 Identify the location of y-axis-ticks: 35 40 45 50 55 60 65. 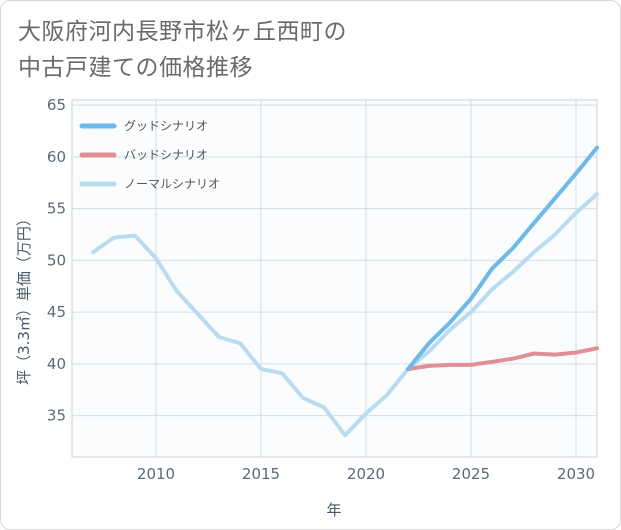
(56, 260).